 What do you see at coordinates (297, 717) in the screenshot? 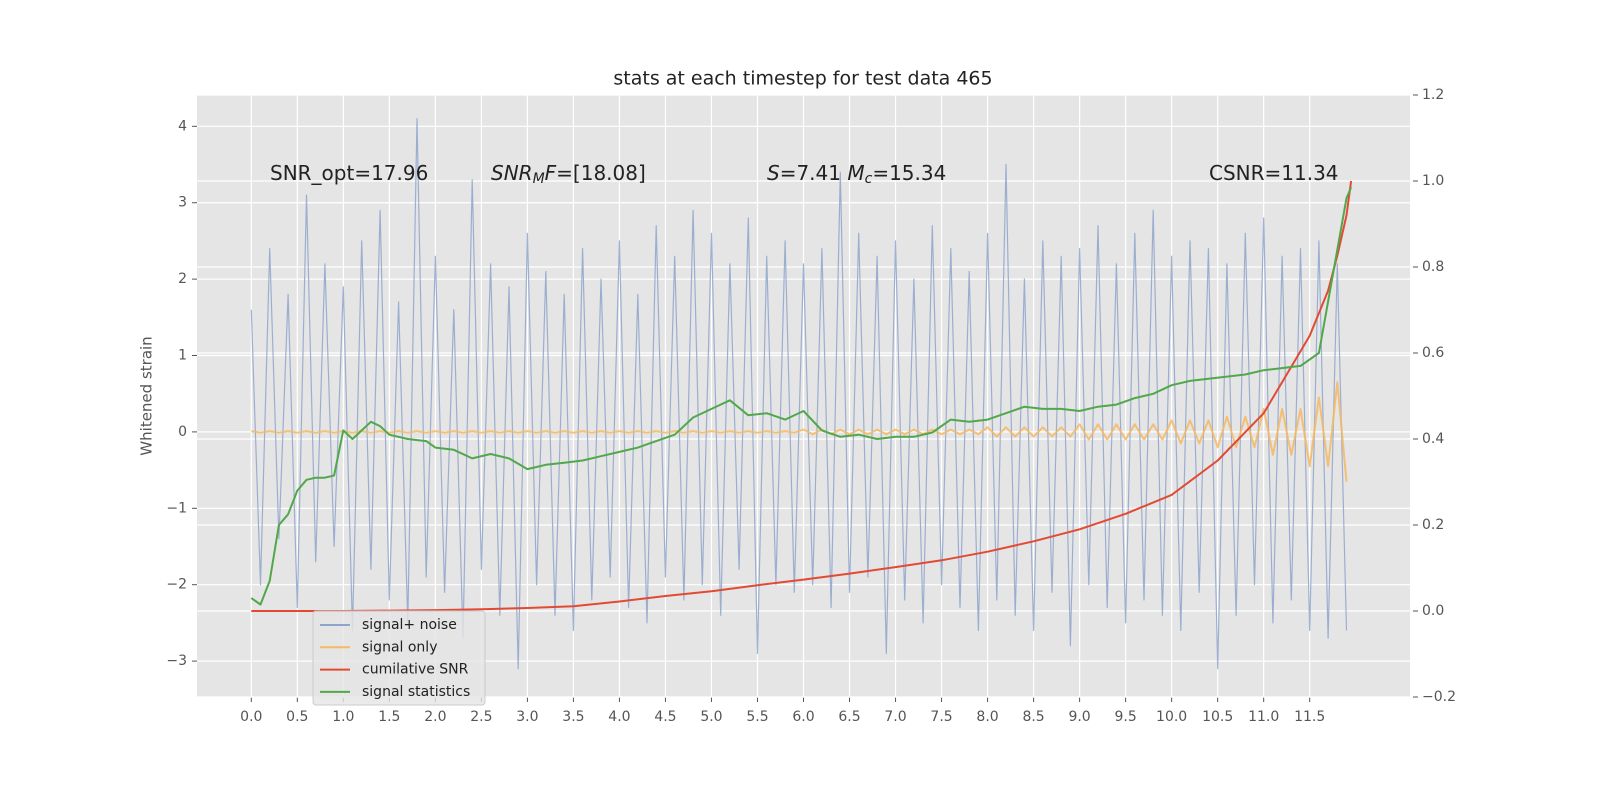
I see `x-tick-label: 0.5` at bounding box center [297, 717].